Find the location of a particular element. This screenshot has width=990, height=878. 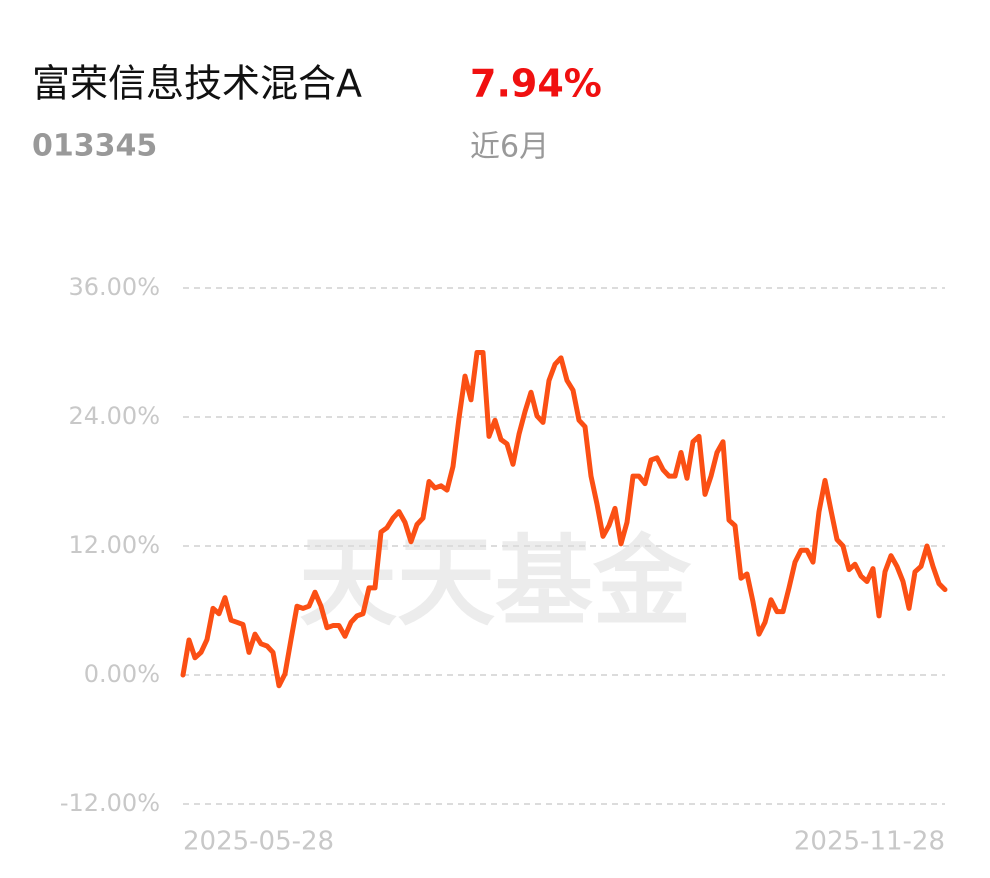

fund-code: 013345 is located at coordinates (94, 146).